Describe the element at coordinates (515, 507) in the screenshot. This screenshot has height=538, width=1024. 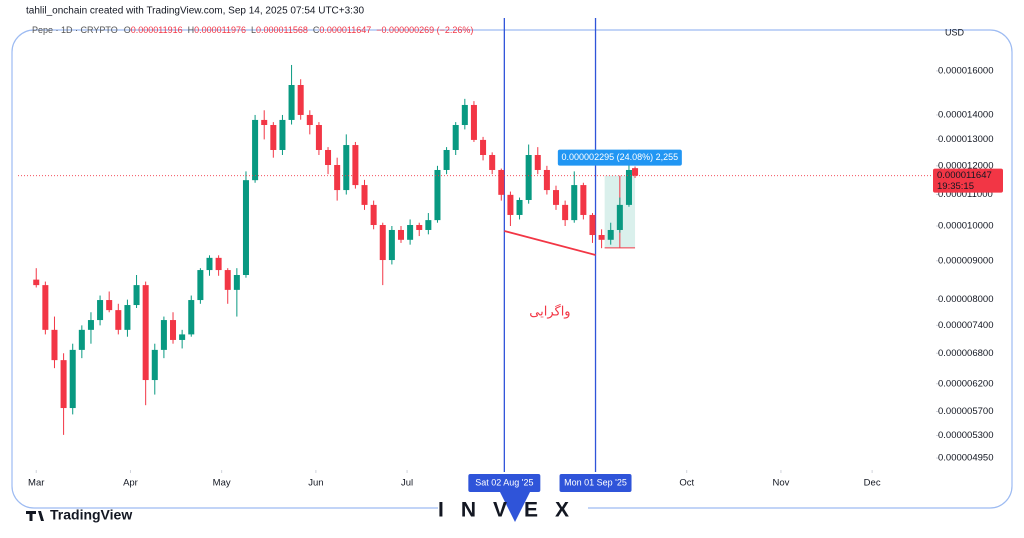
I see `invex-mark` at that location.